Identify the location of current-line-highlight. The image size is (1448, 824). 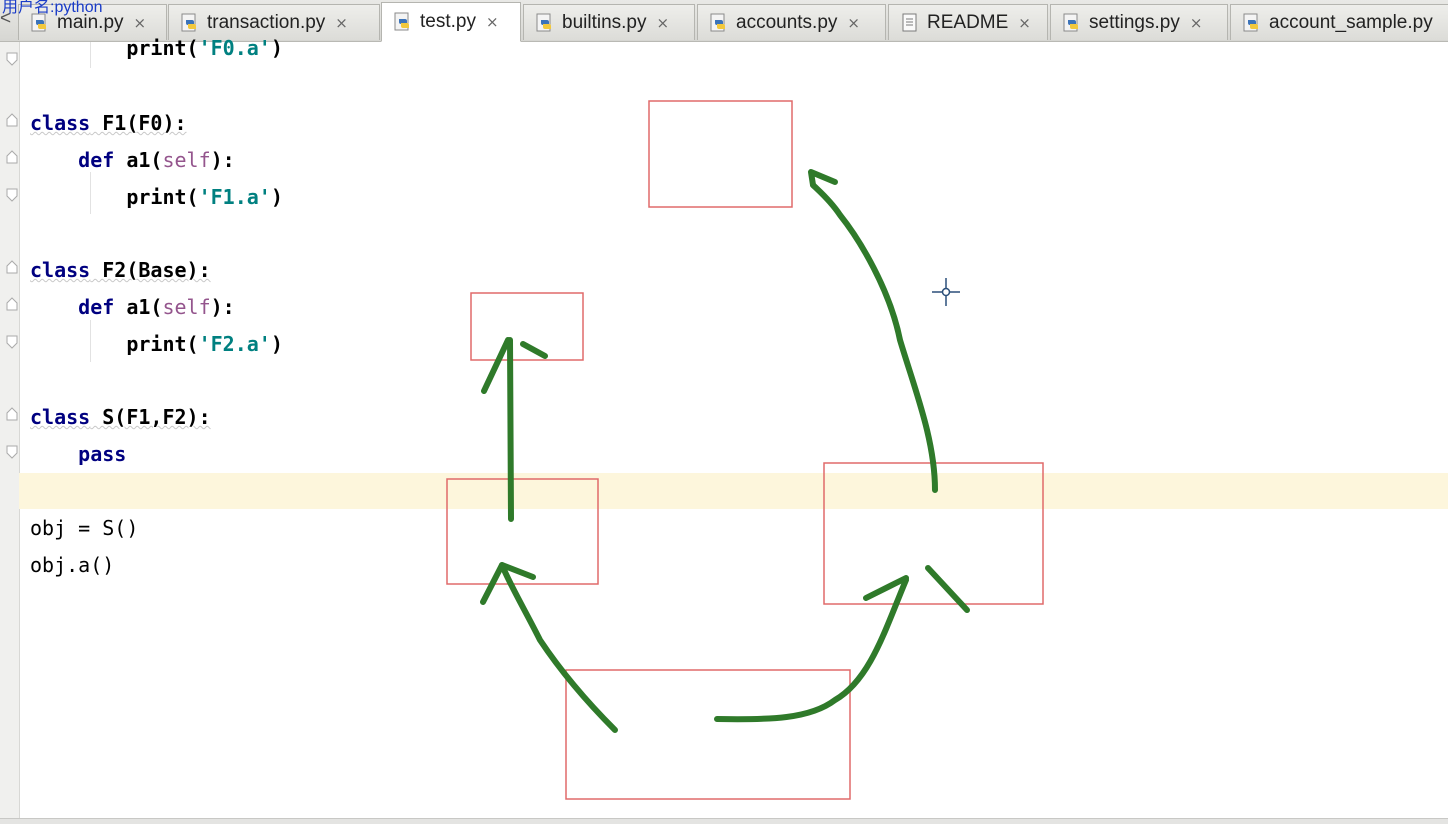
(733, 491).